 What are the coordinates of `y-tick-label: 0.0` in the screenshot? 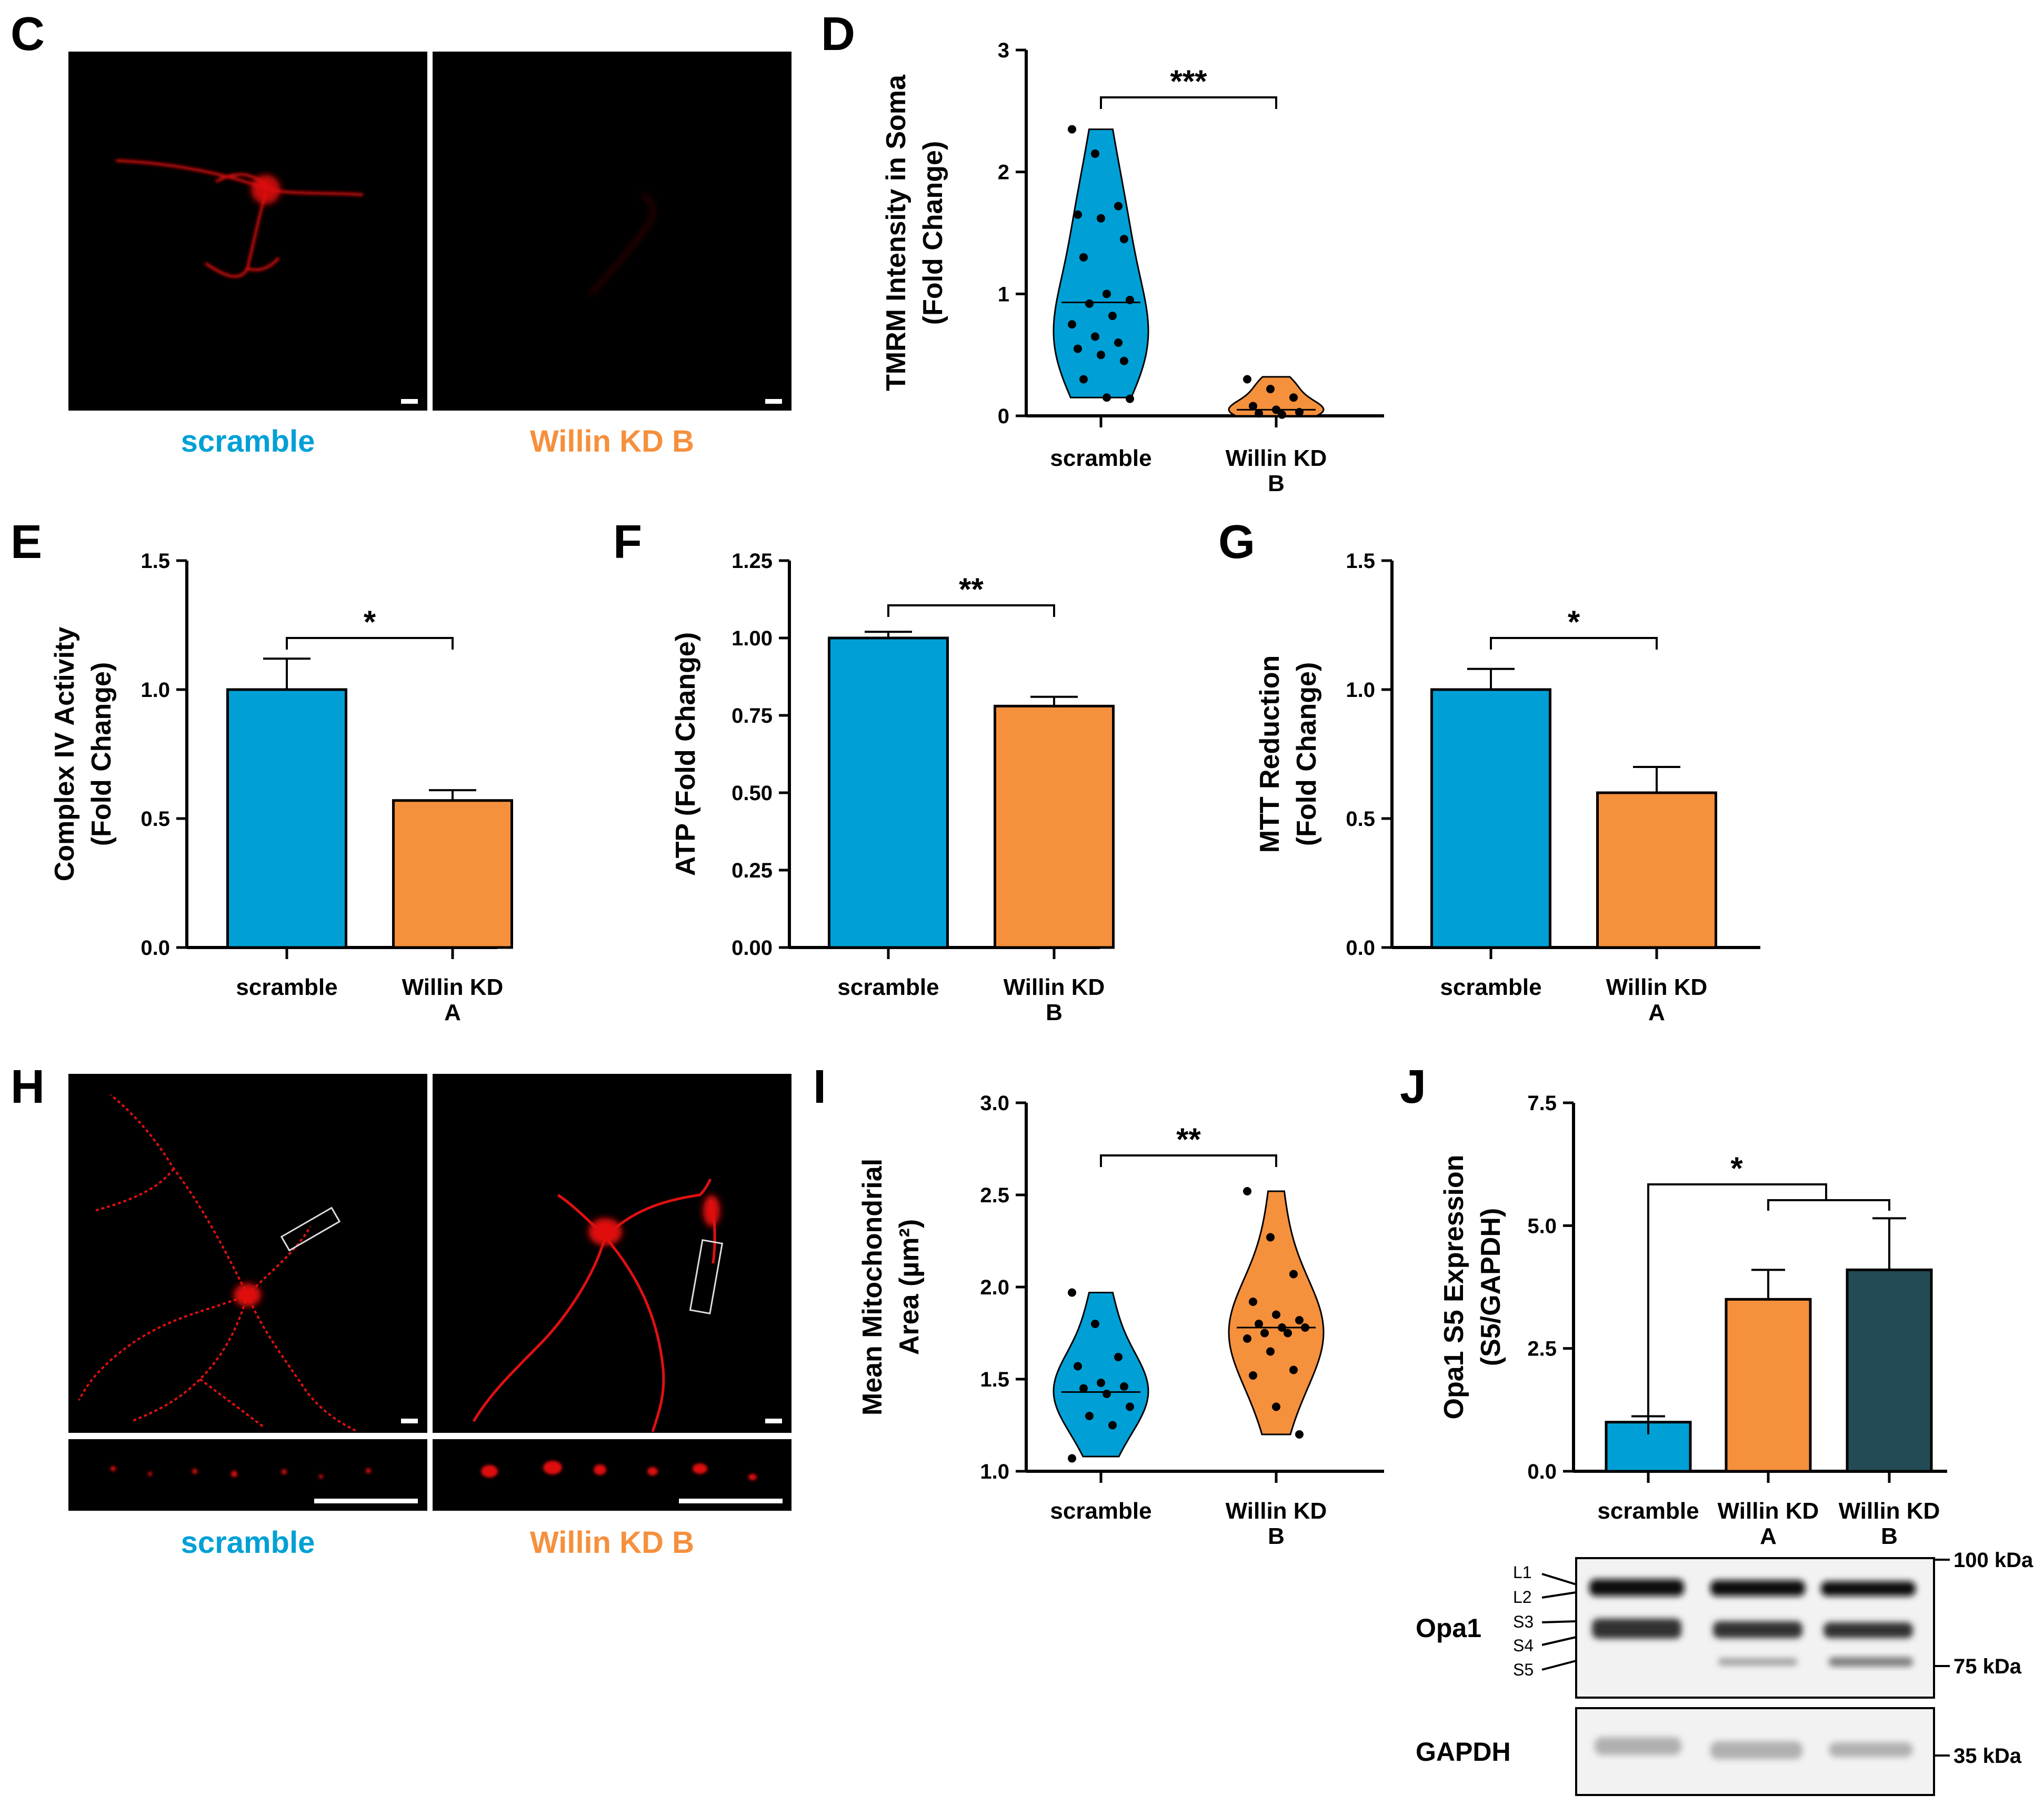 It's located at (1542, 1471).